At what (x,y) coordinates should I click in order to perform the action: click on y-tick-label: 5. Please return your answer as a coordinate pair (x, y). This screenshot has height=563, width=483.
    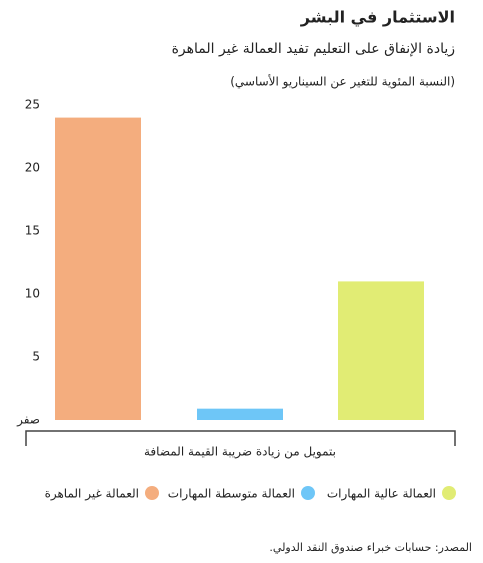
    Looking at the image, I should click on (36, 357).